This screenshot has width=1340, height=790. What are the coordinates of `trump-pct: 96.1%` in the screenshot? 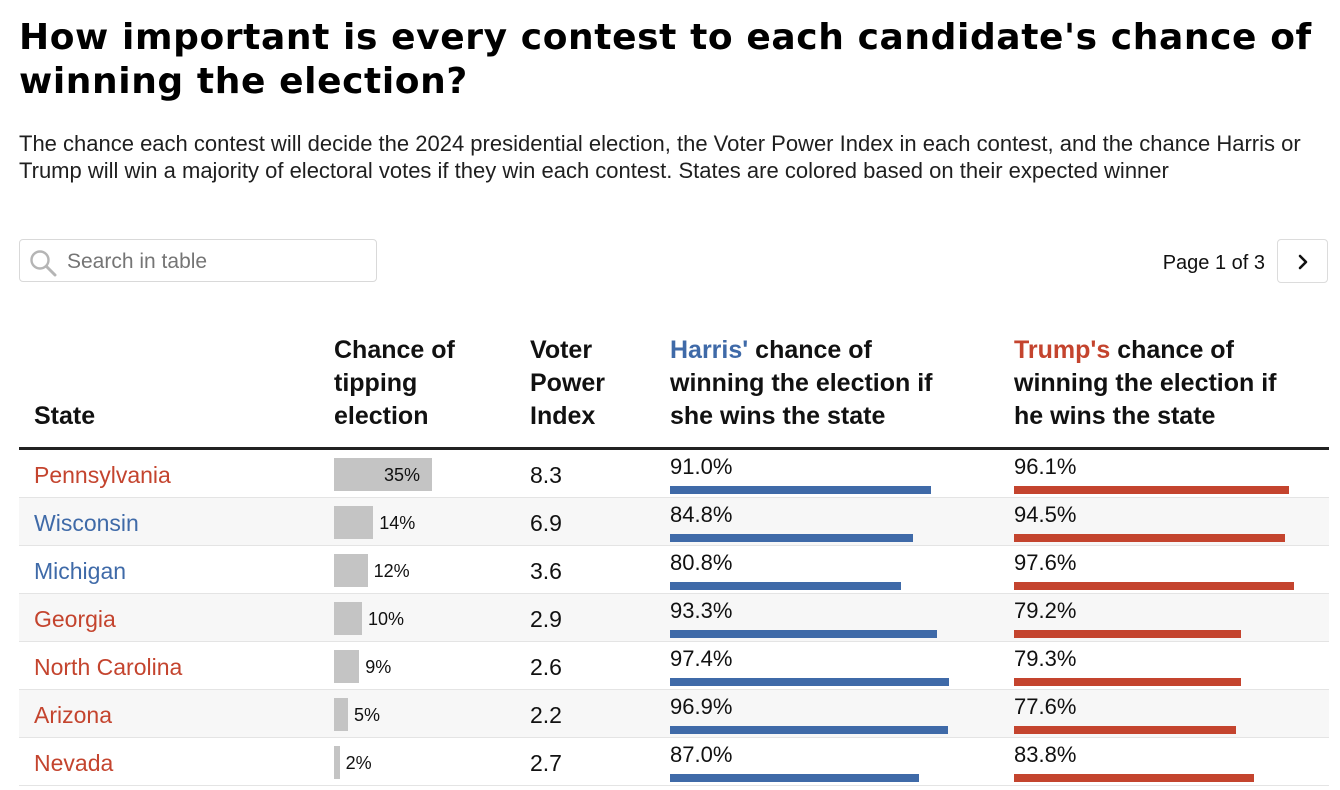 It's located at (1045, 466).